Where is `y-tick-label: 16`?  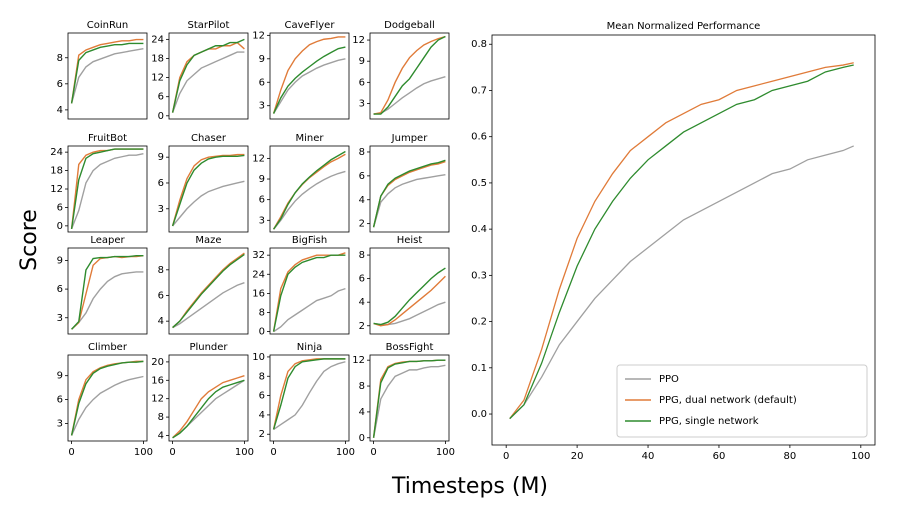 y-tick-label: 16 is located at coordinates (258, 293).